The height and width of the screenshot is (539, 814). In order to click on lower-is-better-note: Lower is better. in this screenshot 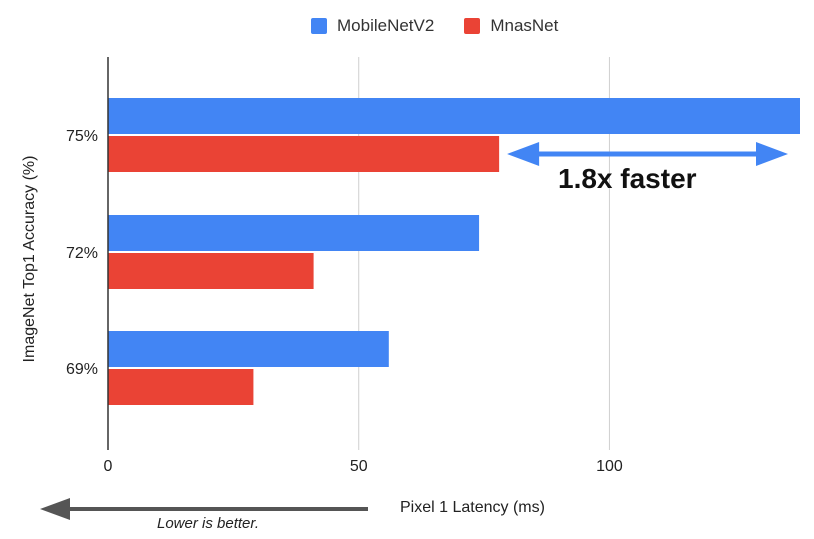, I will do `click(208, 523)`.